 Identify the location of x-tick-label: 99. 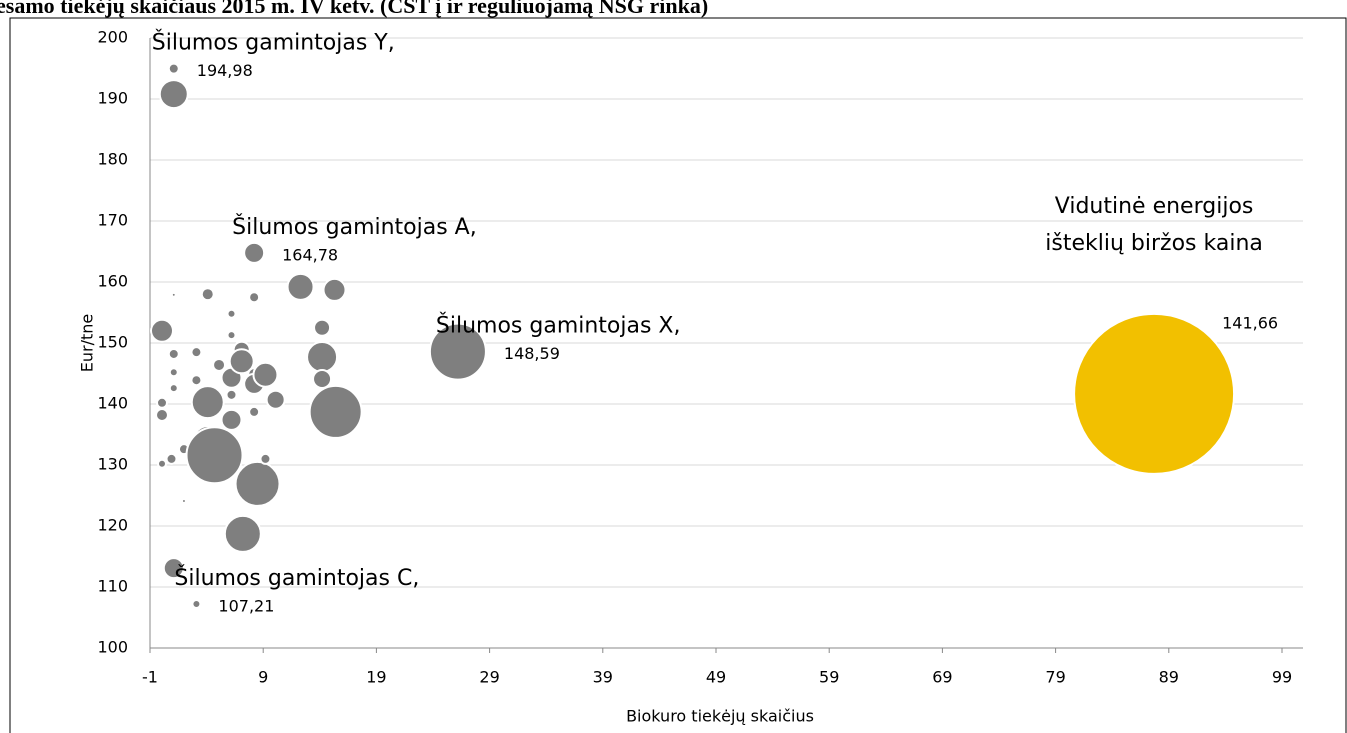
(1282, 677).